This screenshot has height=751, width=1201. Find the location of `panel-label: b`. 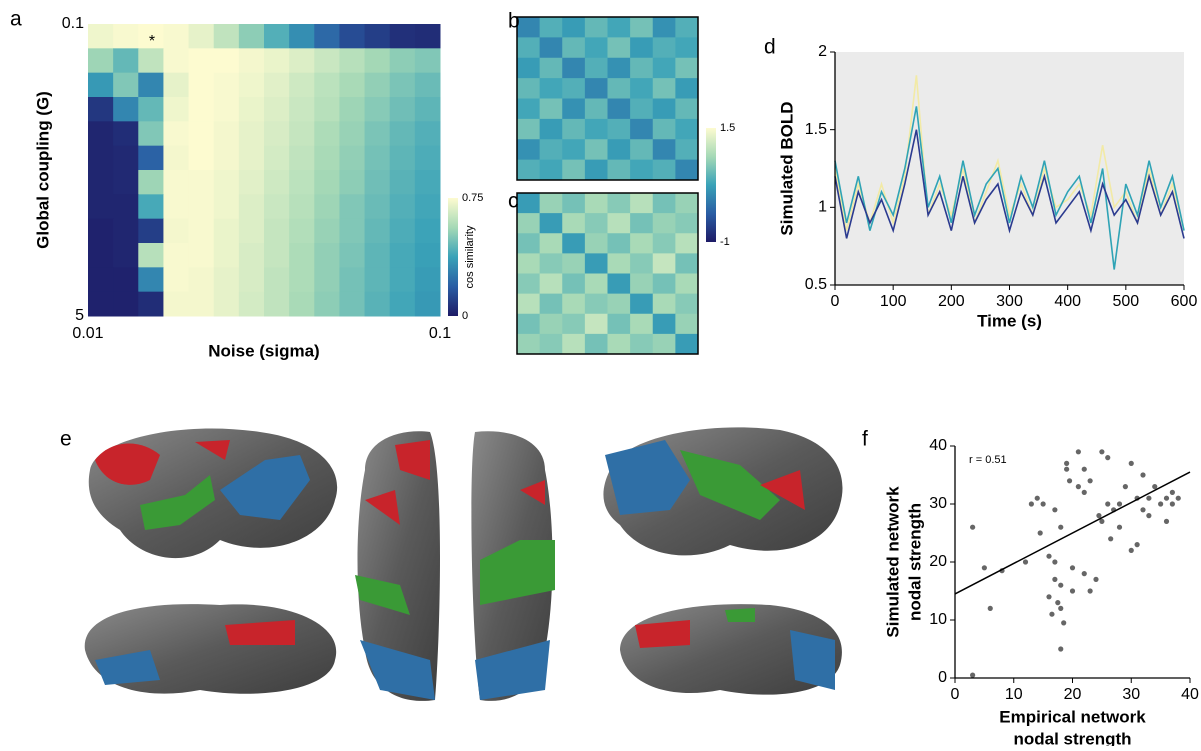

panel-label: b is located at coordinates (514, 21).